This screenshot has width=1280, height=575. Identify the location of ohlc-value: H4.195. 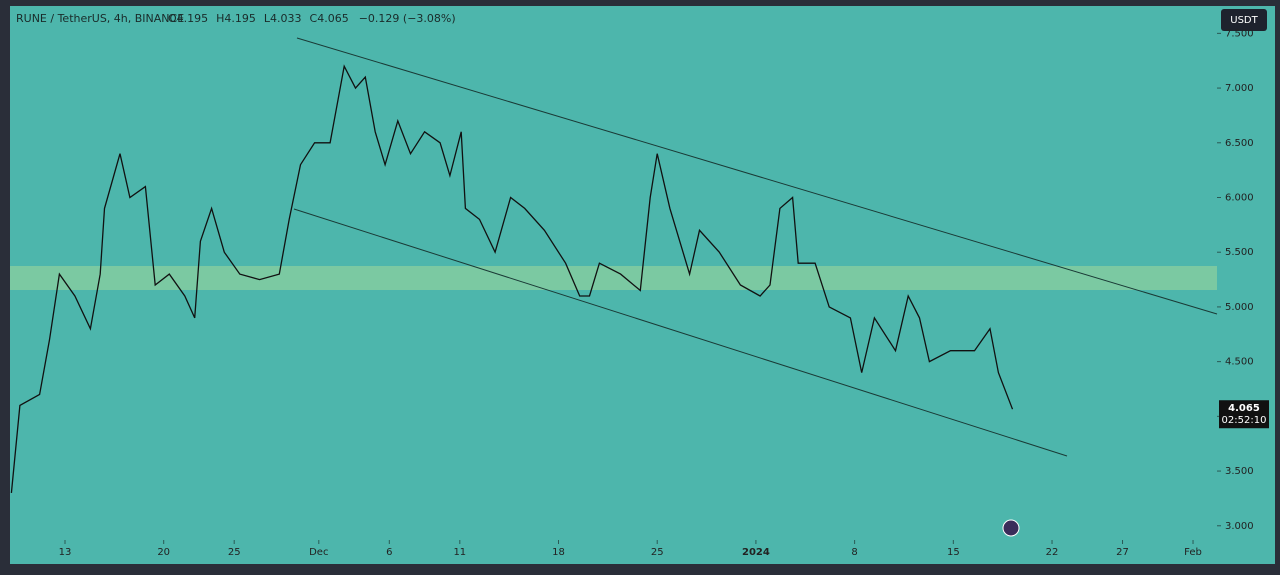
(236, 18).